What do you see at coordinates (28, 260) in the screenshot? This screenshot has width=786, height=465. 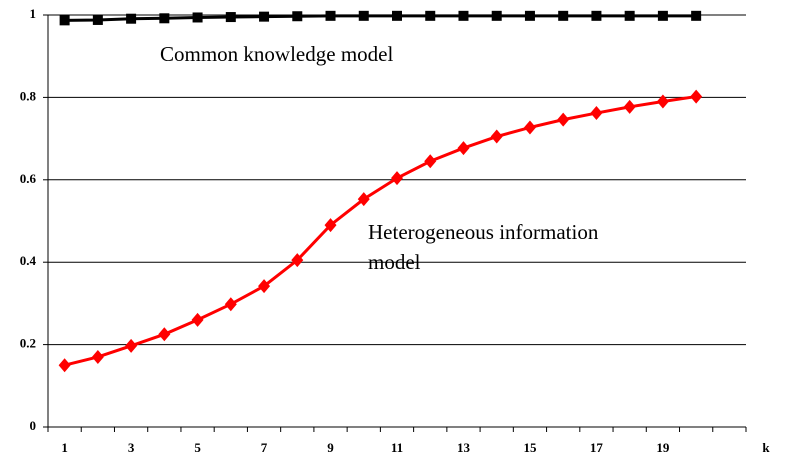 I see `y-tick-label: 0.4` at bounding box center [28, 260].